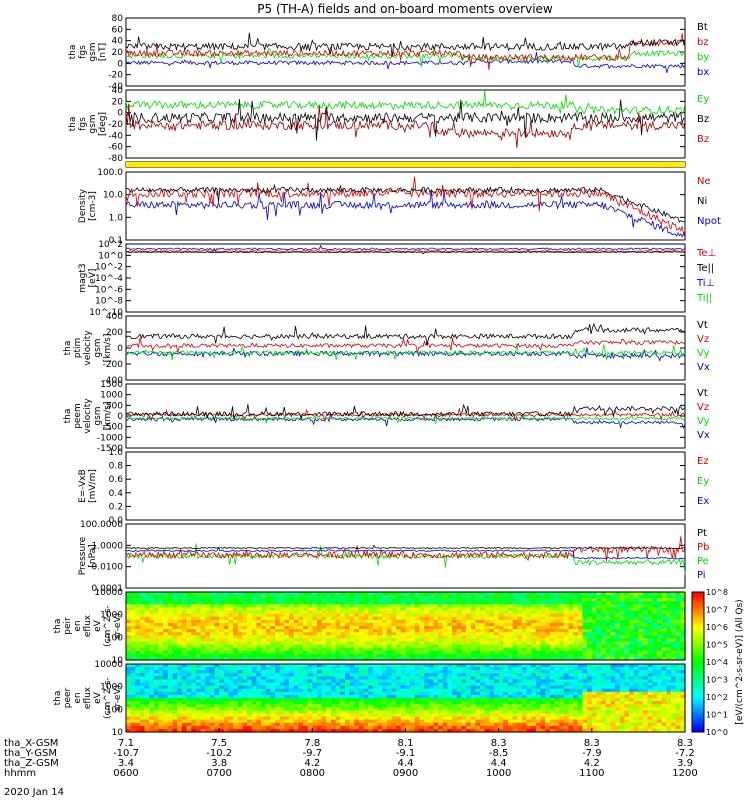 This screenshot has height=800, width=750. What do you see at coordinates (114, 638) in the screenshot?
I see `y-tick-label: 100` at bounding box center [114, 638].